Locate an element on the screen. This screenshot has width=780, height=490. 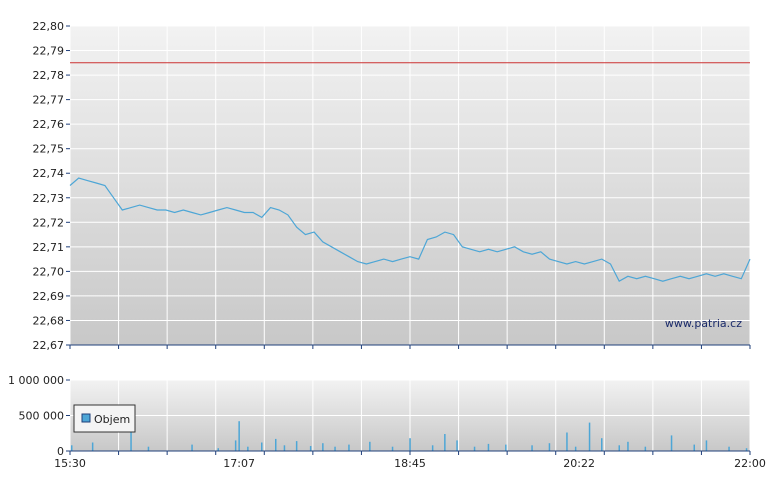
price-y-tick-label: 22,67 is located at coordinates (49, 345).